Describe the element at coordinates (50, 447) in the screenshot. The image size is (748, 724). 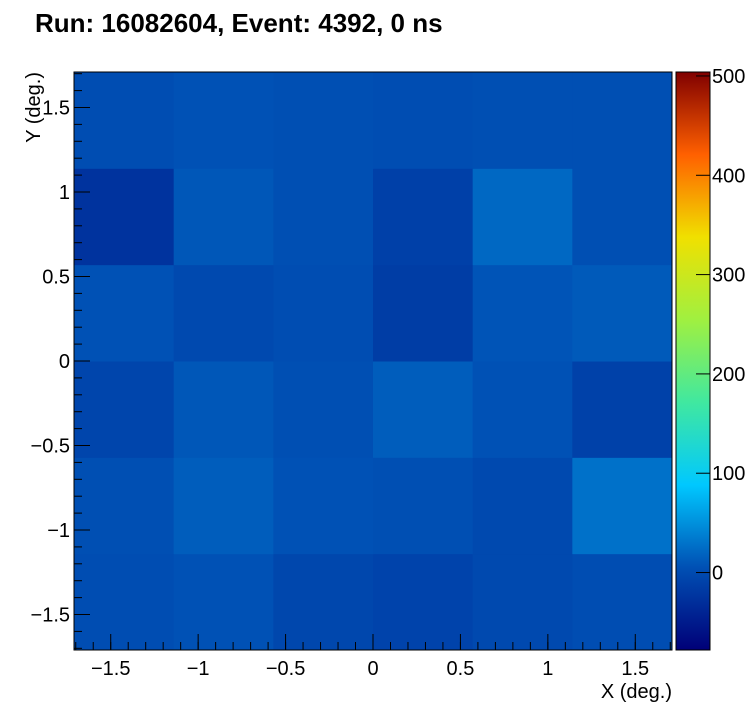
I see `y-tick-label: −0.5` at that location.